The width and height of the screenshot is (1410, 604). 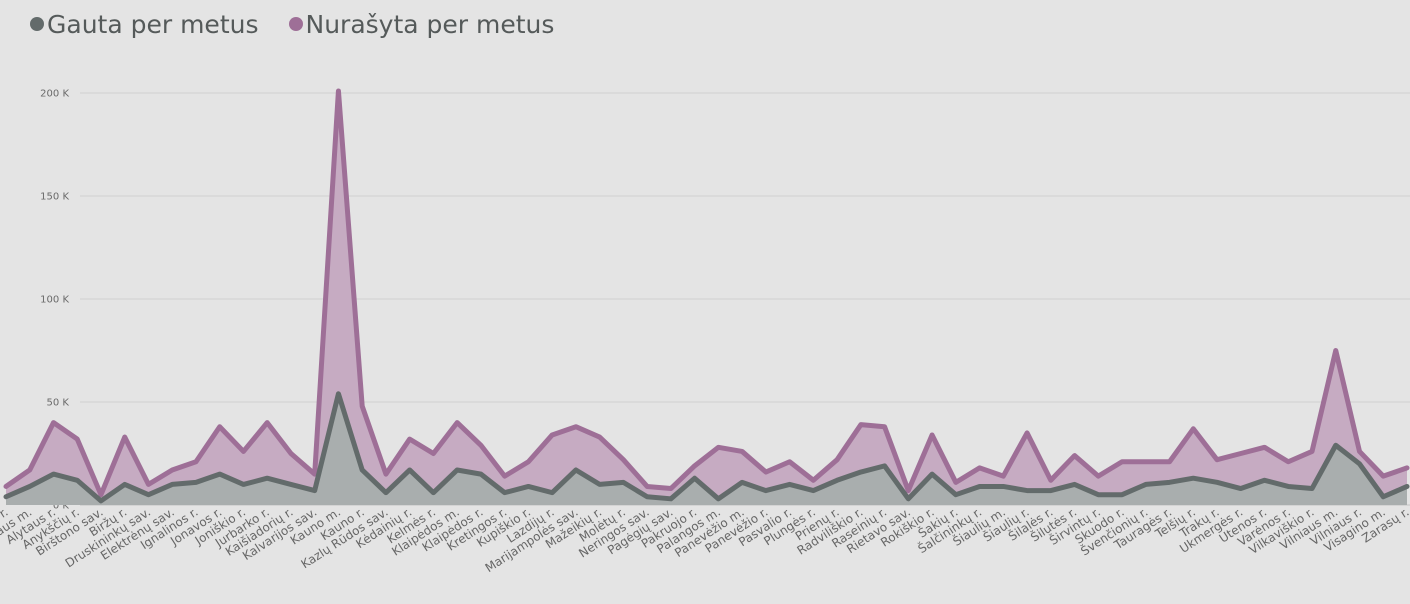 What do you see at coordinates (295, 24) in the screenshot?
I see `legend-marker-nurasyta` at bounding box center [295, 24].